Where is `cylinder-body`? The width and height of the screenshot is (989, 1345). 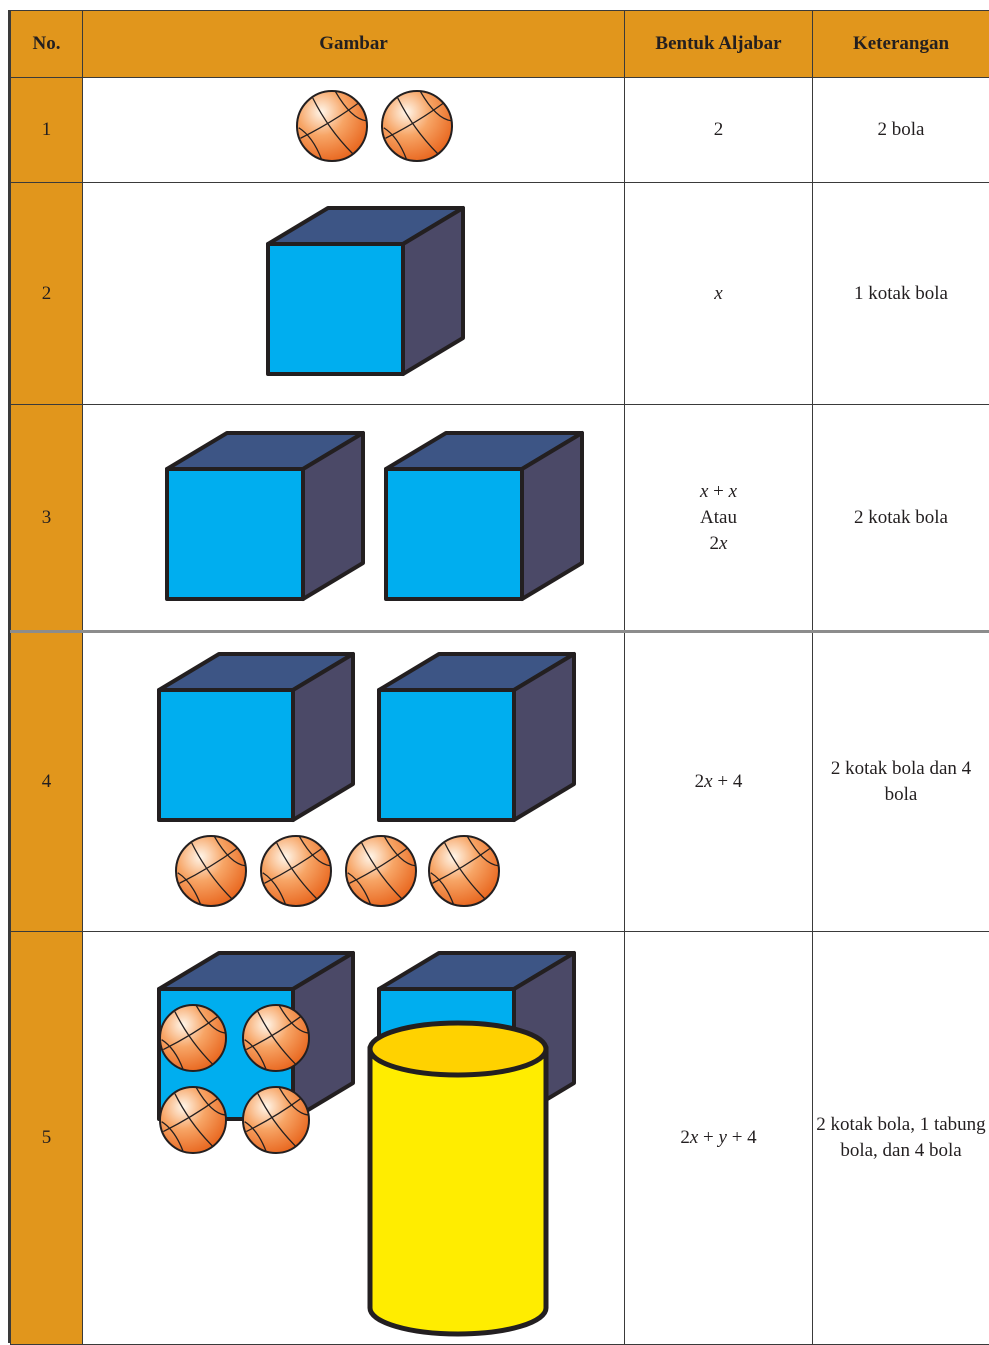 cylinder-body is located at coordinates (458, 1191).